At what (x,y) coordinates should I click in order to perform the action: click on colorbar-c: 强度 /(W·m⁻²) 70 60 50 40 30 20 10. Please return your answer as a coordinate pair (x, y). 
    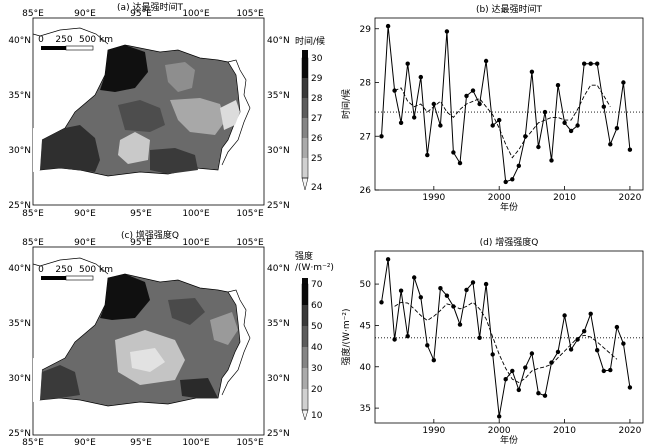
    Looking at the image, I should click on (314, 335).